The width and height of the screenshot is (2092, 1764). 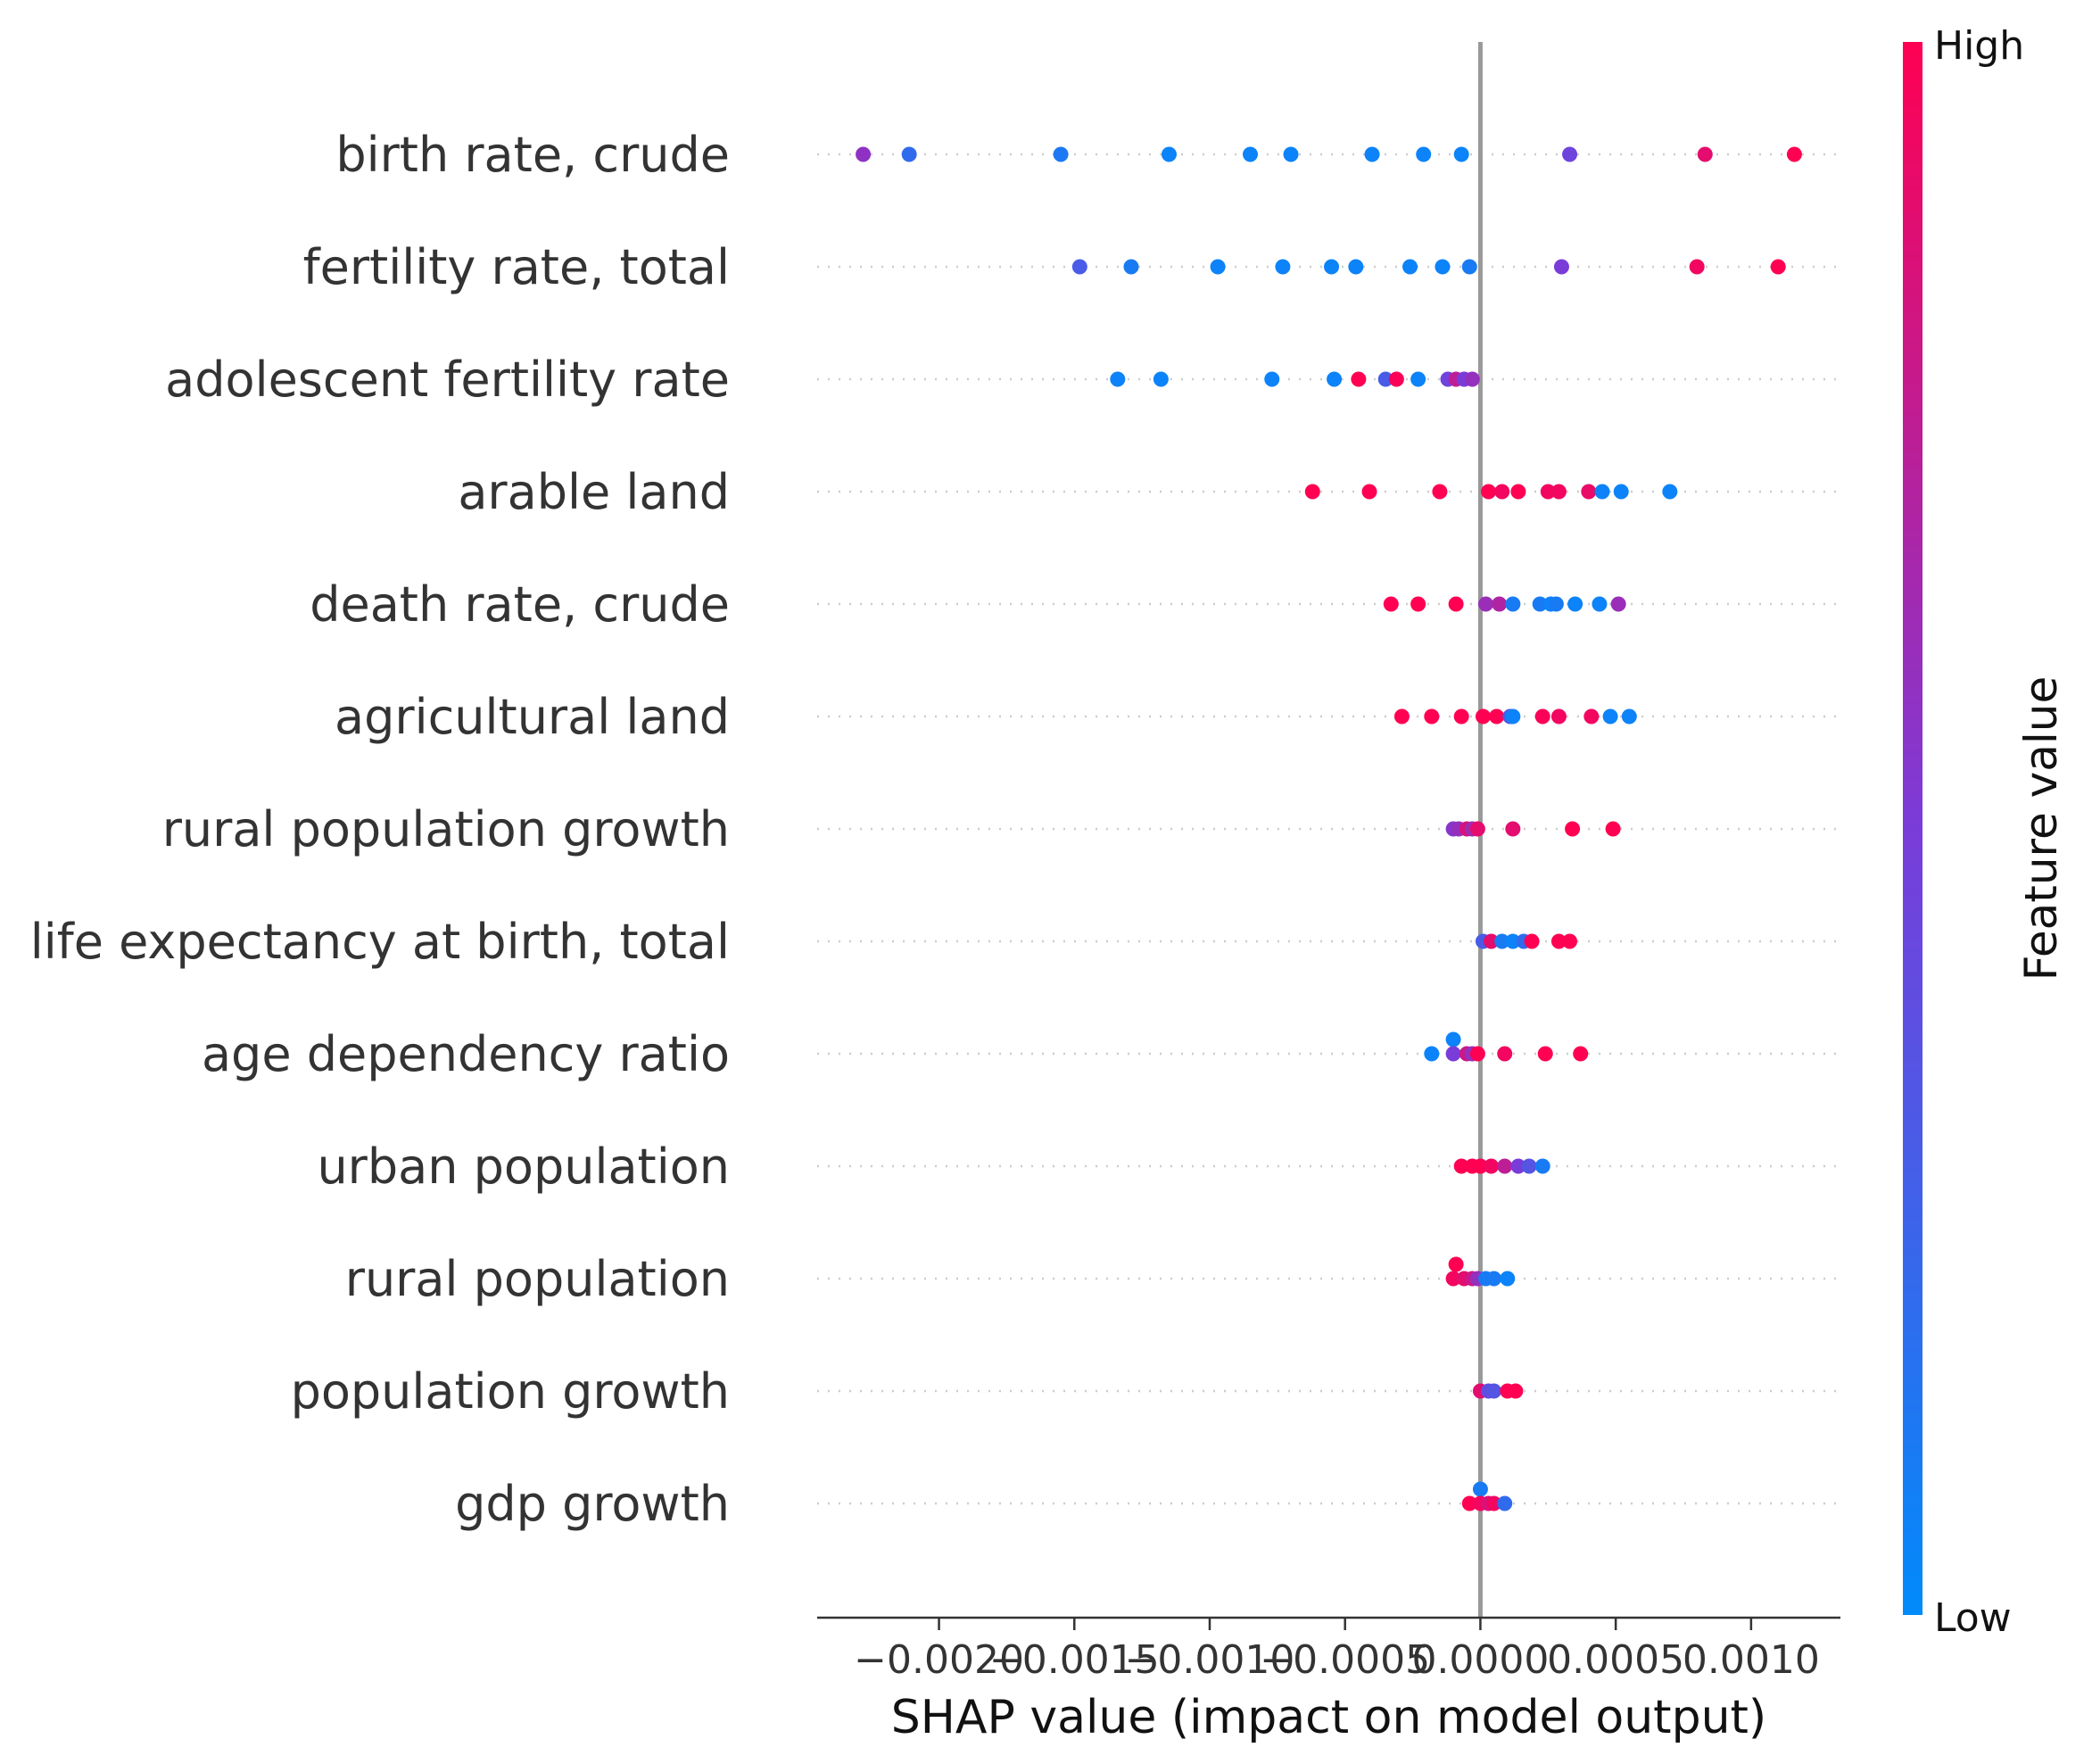 What do you see at coordinates (593, 1504) in the screenshot?
I see `feature-label: gdp growth` at bounding box center [593, 1504].